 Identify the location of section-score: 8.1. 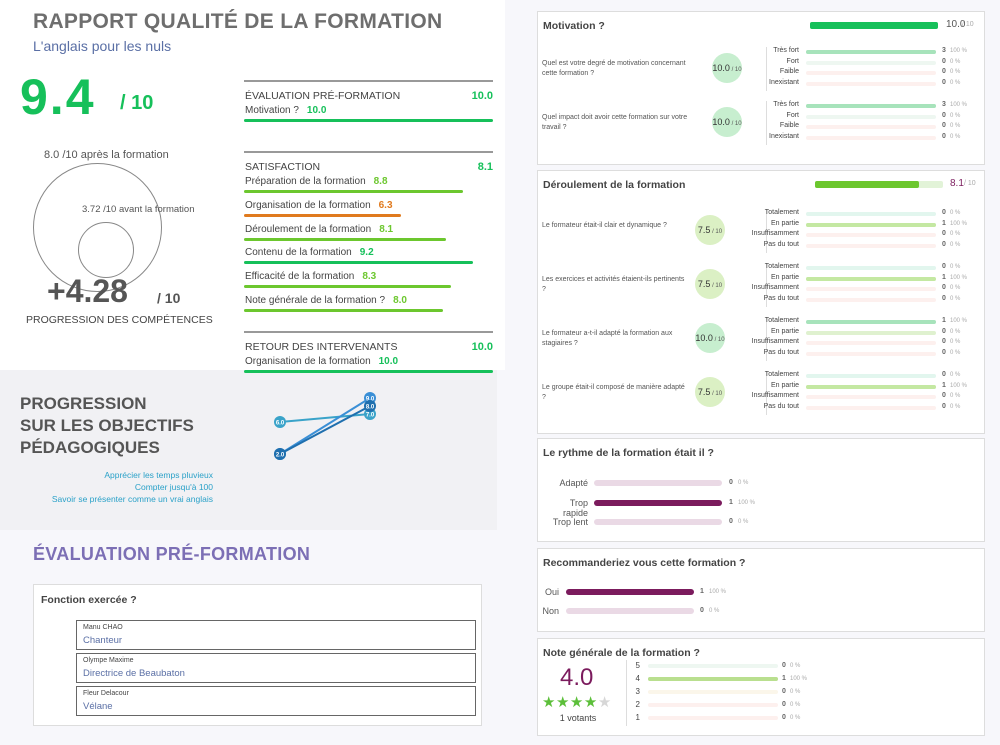
(485, 167).